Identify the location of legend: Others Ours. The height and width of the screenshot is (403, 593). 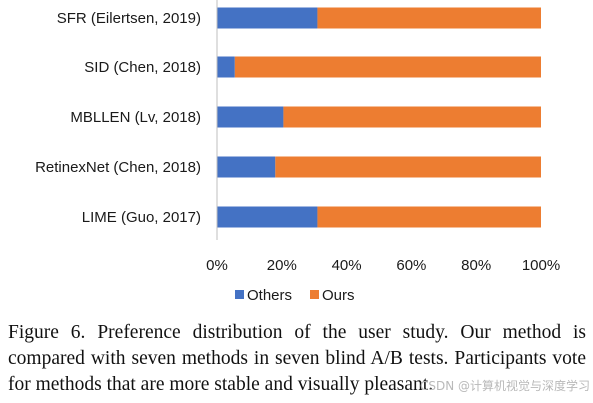
(295, 295).